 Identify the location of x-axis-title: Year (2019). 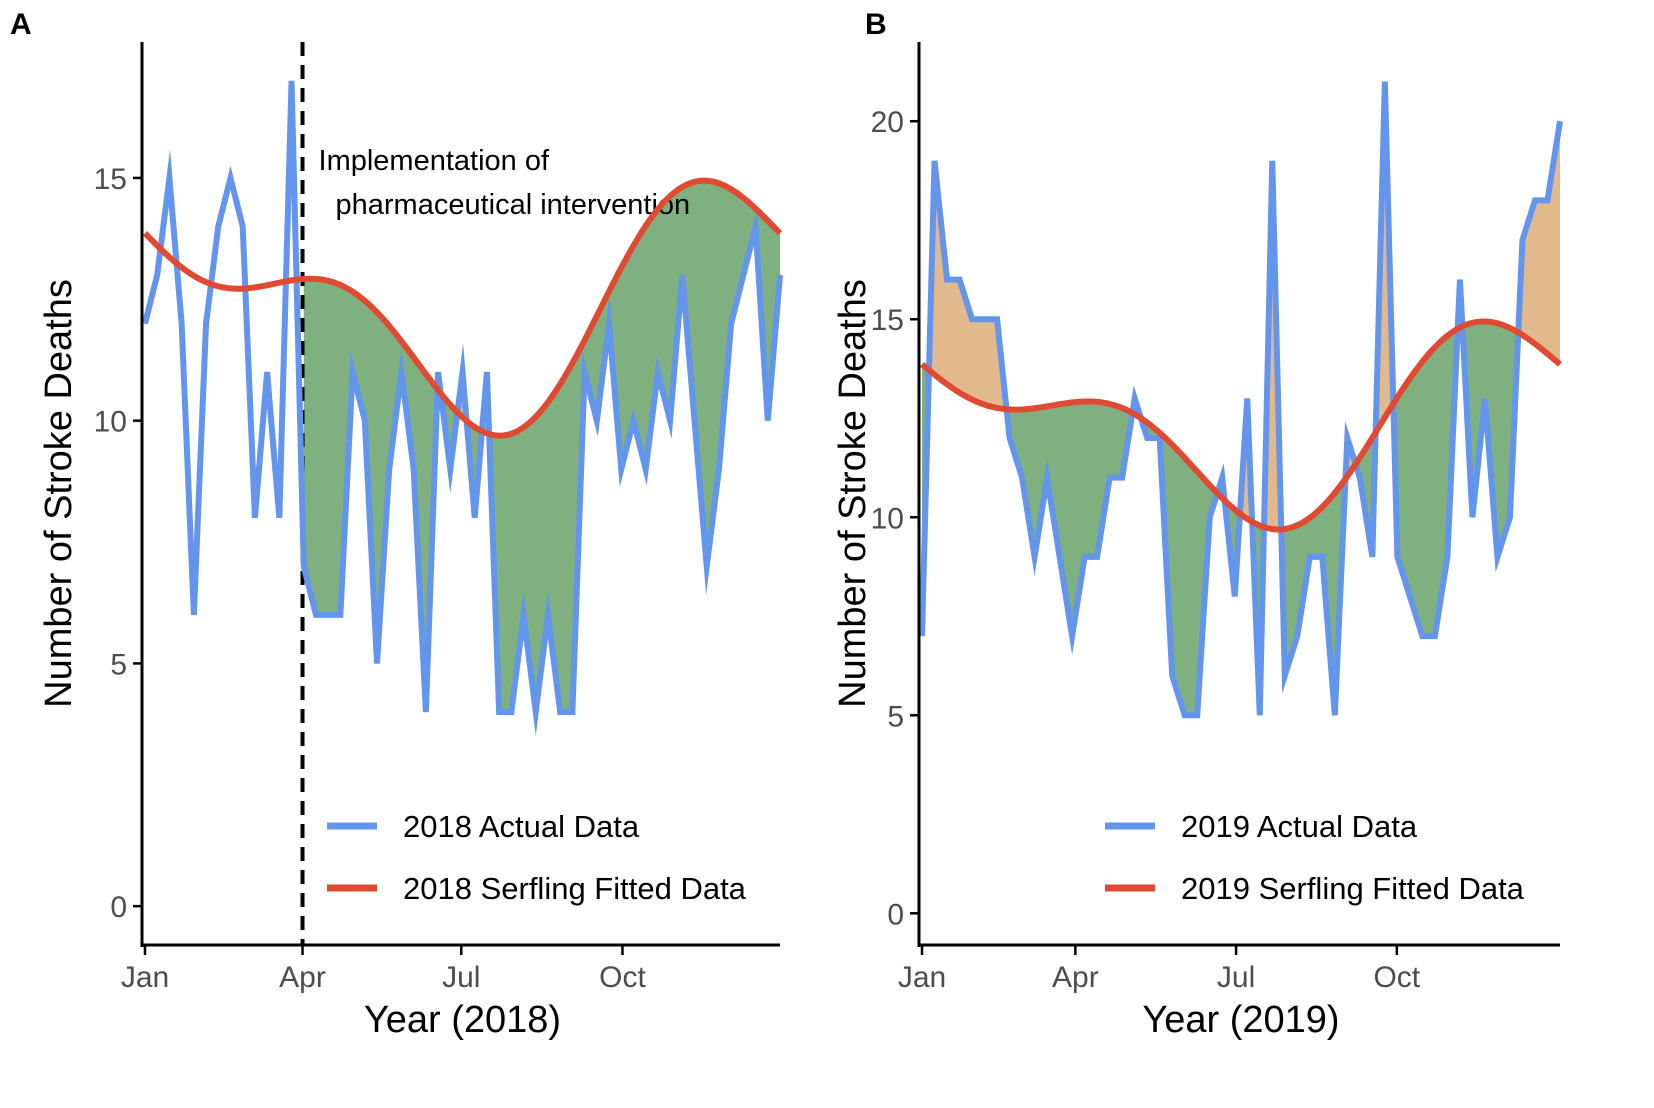
(1240, 1020).